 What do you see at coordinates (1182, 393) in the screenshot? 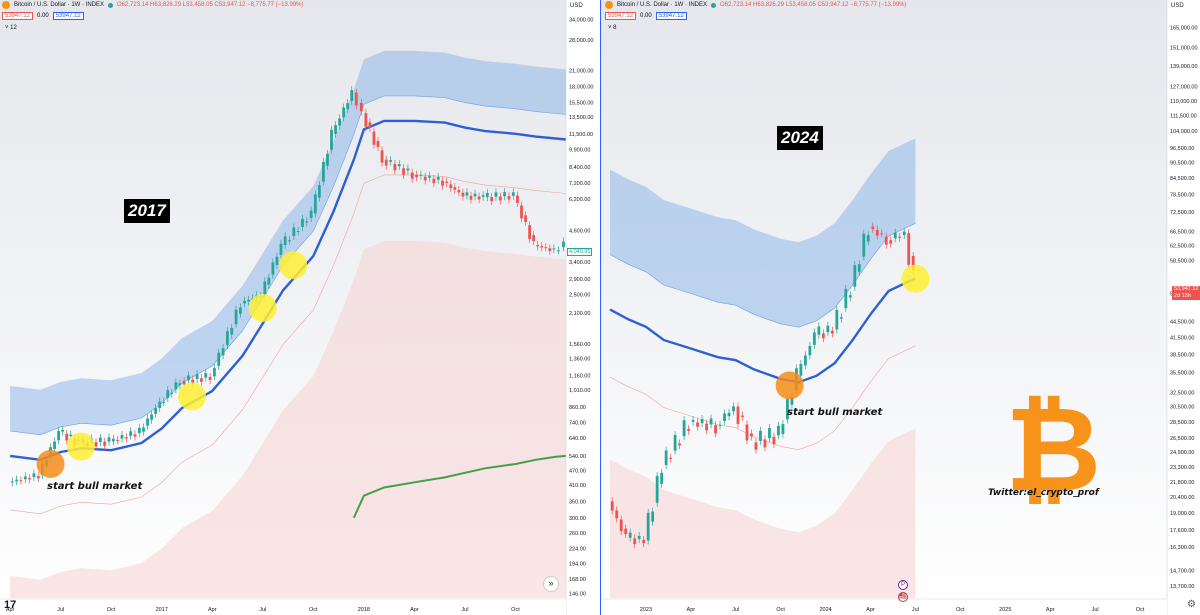
I see `price-tick-label: 32,500.00` at bounding box center [1182, 393].